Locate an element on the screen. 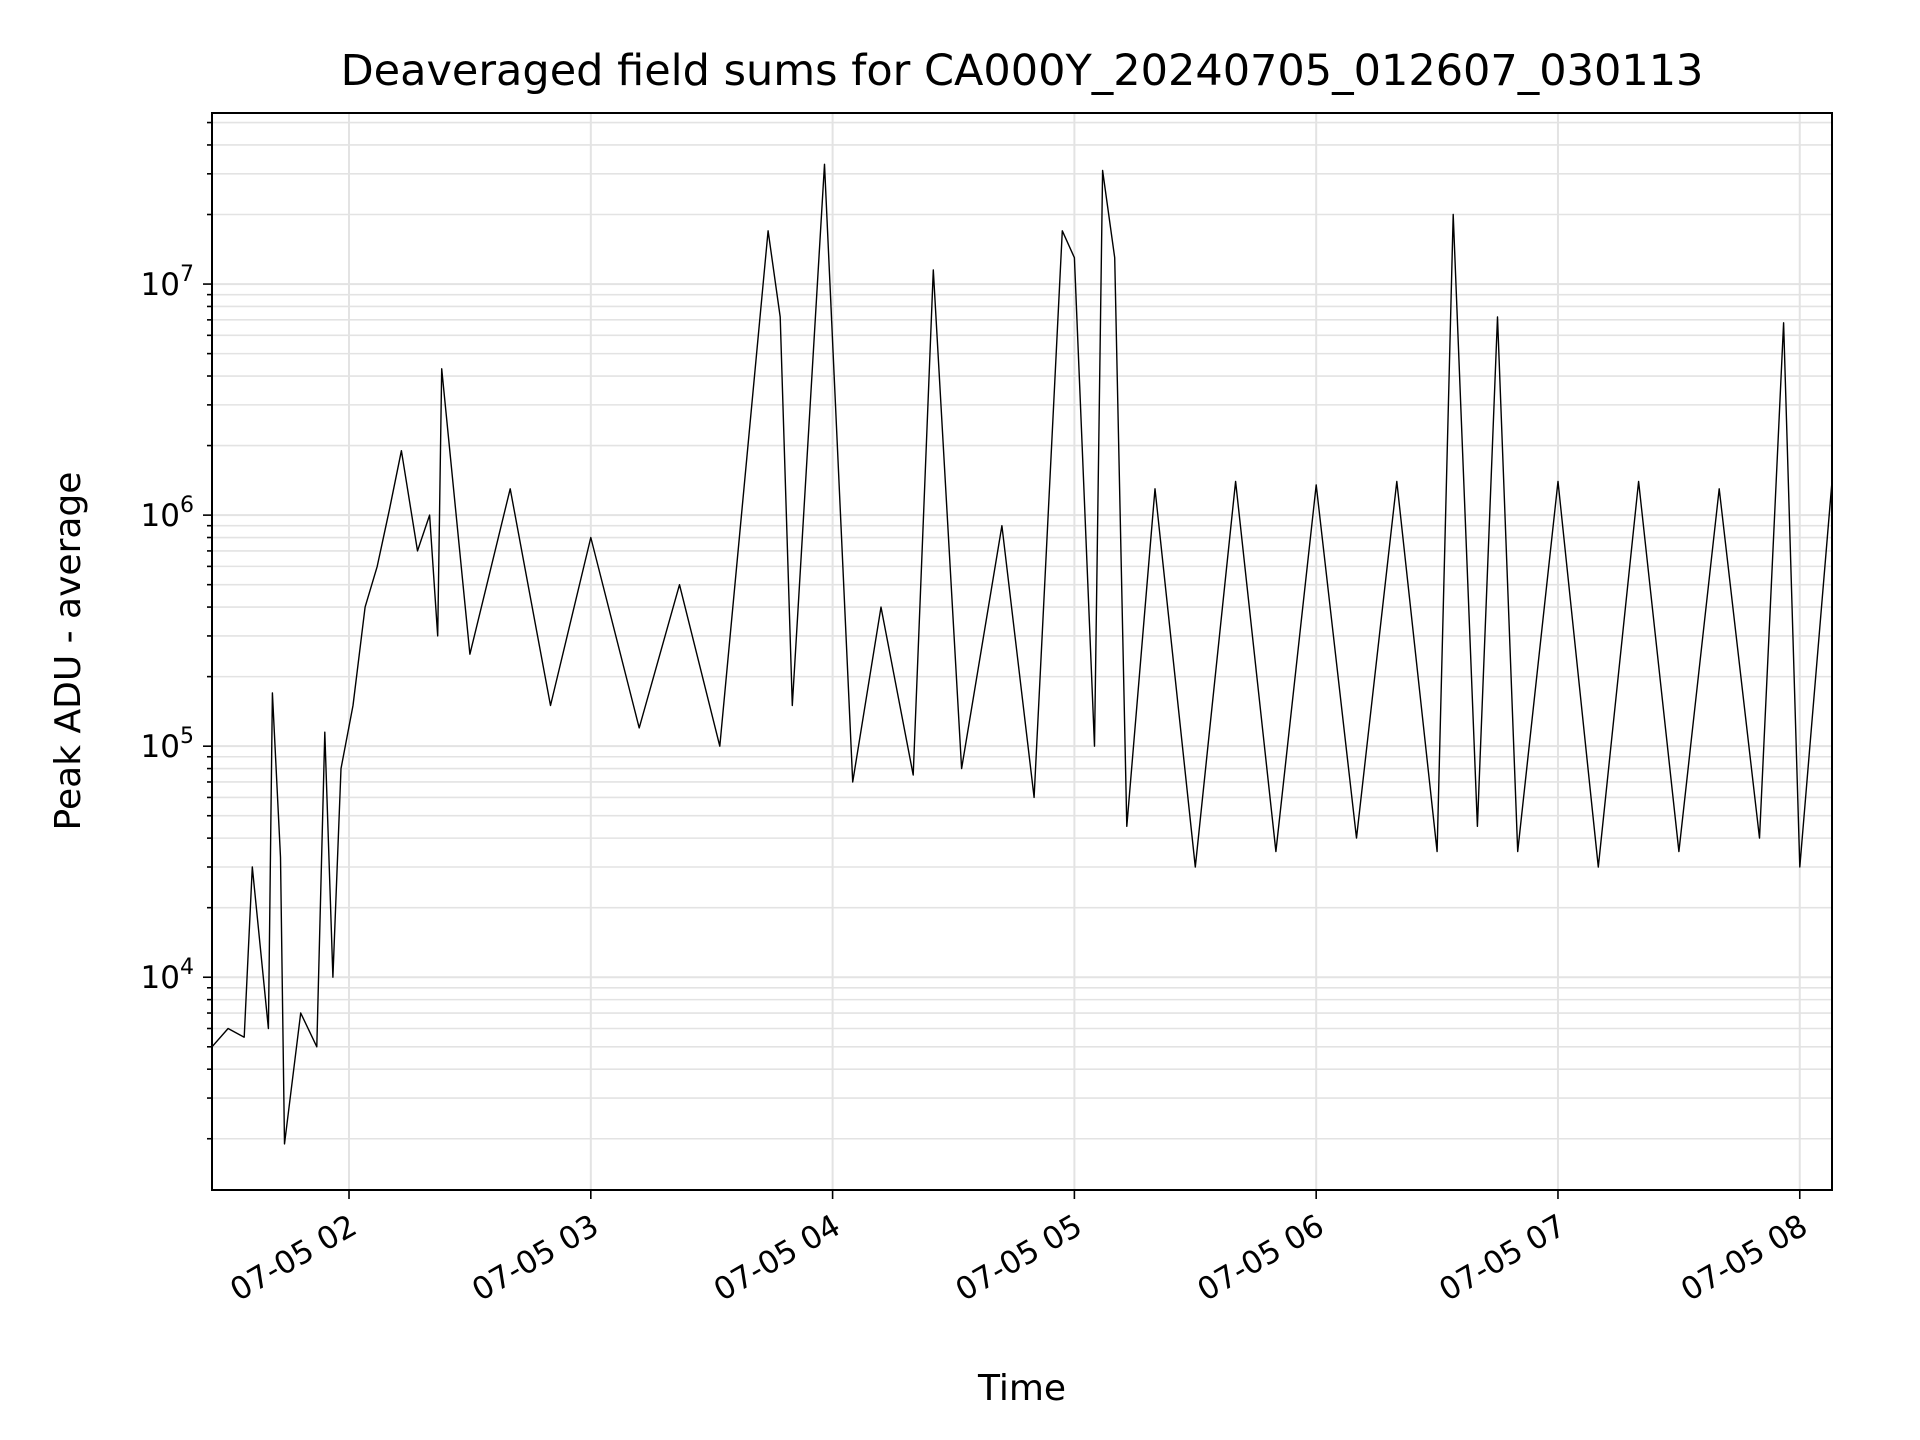 This screenshot has width=1920, height=1440. y-tick-label-exponent: 5 is located at coordinates (187, 736).